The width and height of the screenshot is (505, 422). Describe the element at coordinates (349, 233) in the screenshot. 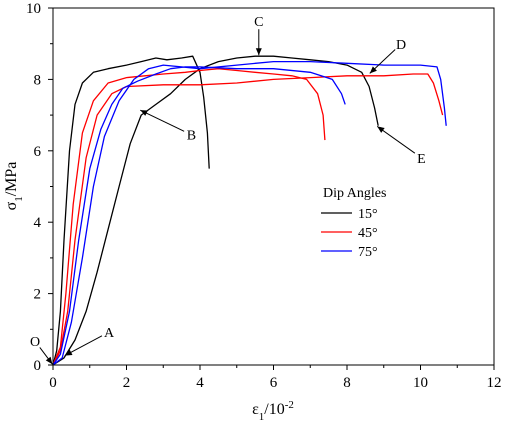

I see `legend-items: 15° 45° 75°` at that location.